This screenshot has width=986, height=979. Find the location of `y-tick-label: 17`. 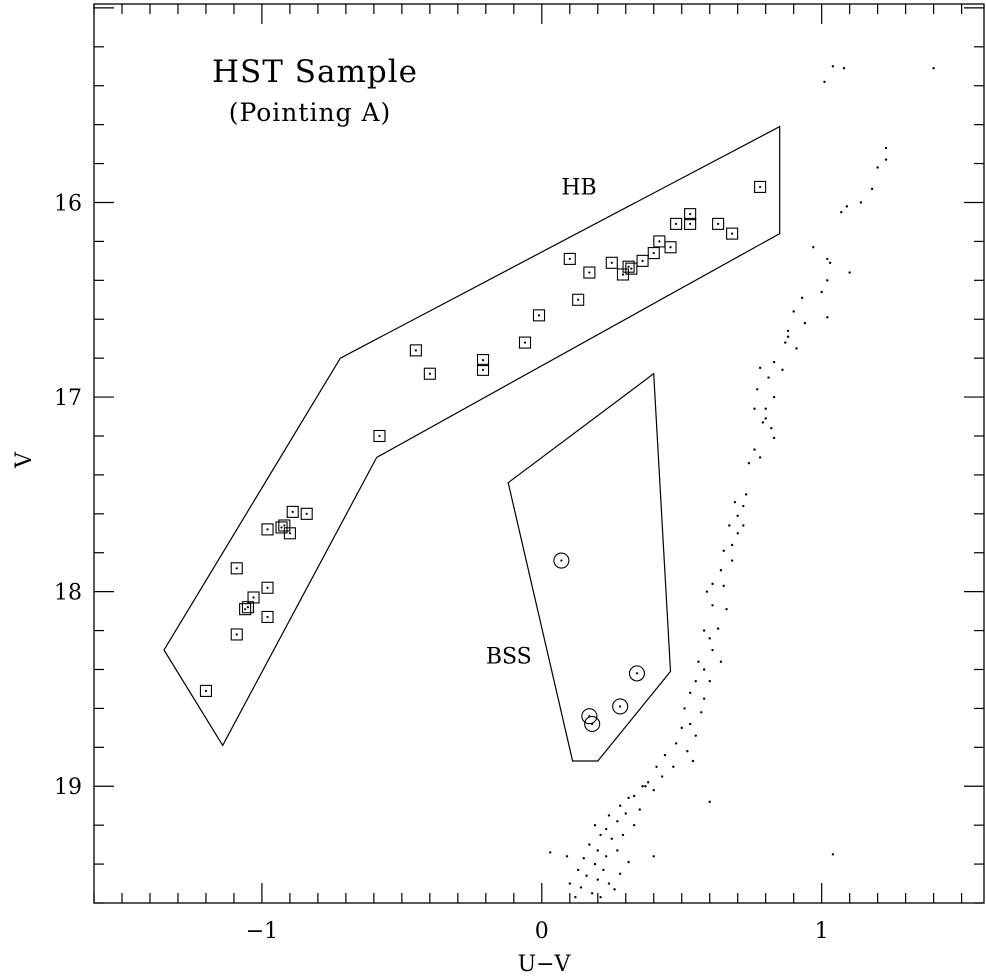

y-tick-label: 17 is located at coordinates (68, 398).